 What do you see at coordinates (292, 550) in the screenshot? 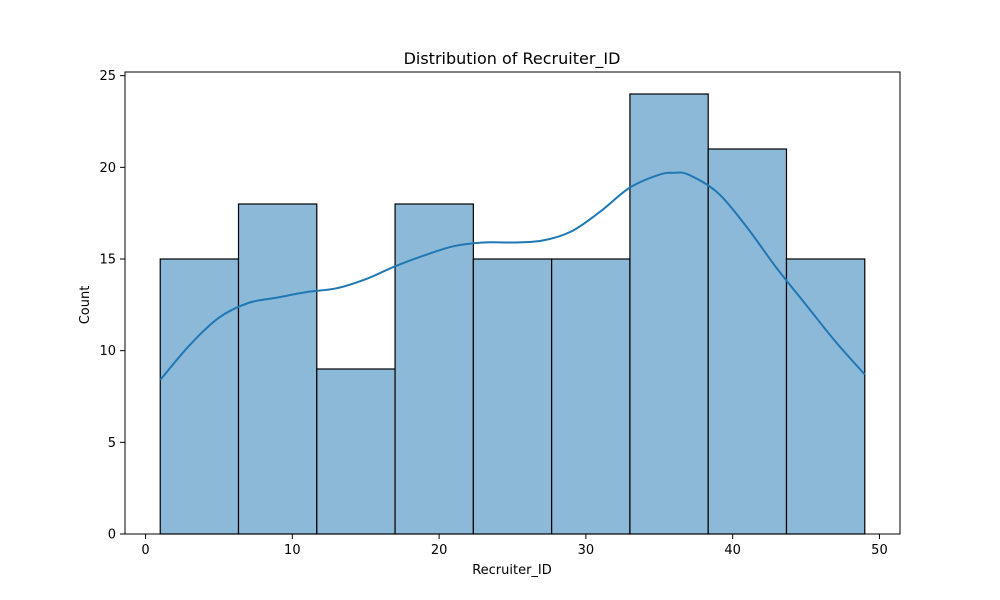
I see `x-tick-label: 10` at bounding box center [292, 550].